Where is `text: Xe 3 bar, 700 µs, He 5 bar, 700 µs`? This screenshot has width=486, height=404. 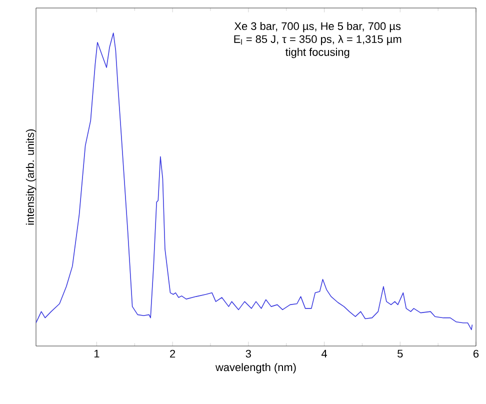
text: Xe 3 bar, 700 µs, He 5 bar, 700 µs is located at coordinates (317, 27).